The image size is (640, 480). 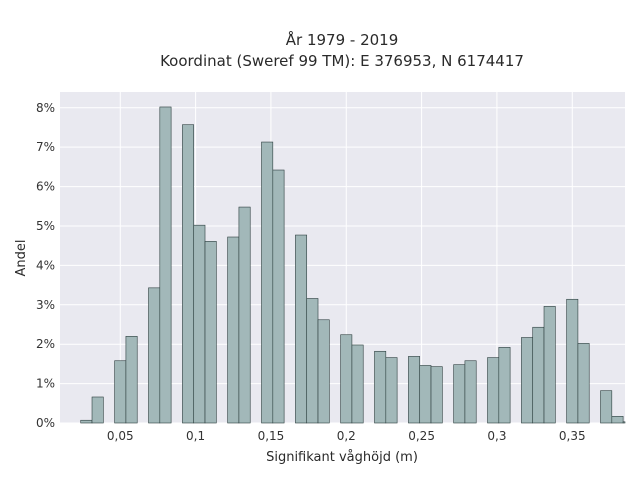 What do you see at coordinates (195, 436) in the screenshot?
I see `x-tick-label: 0,1` at bounding box center [195, 436].